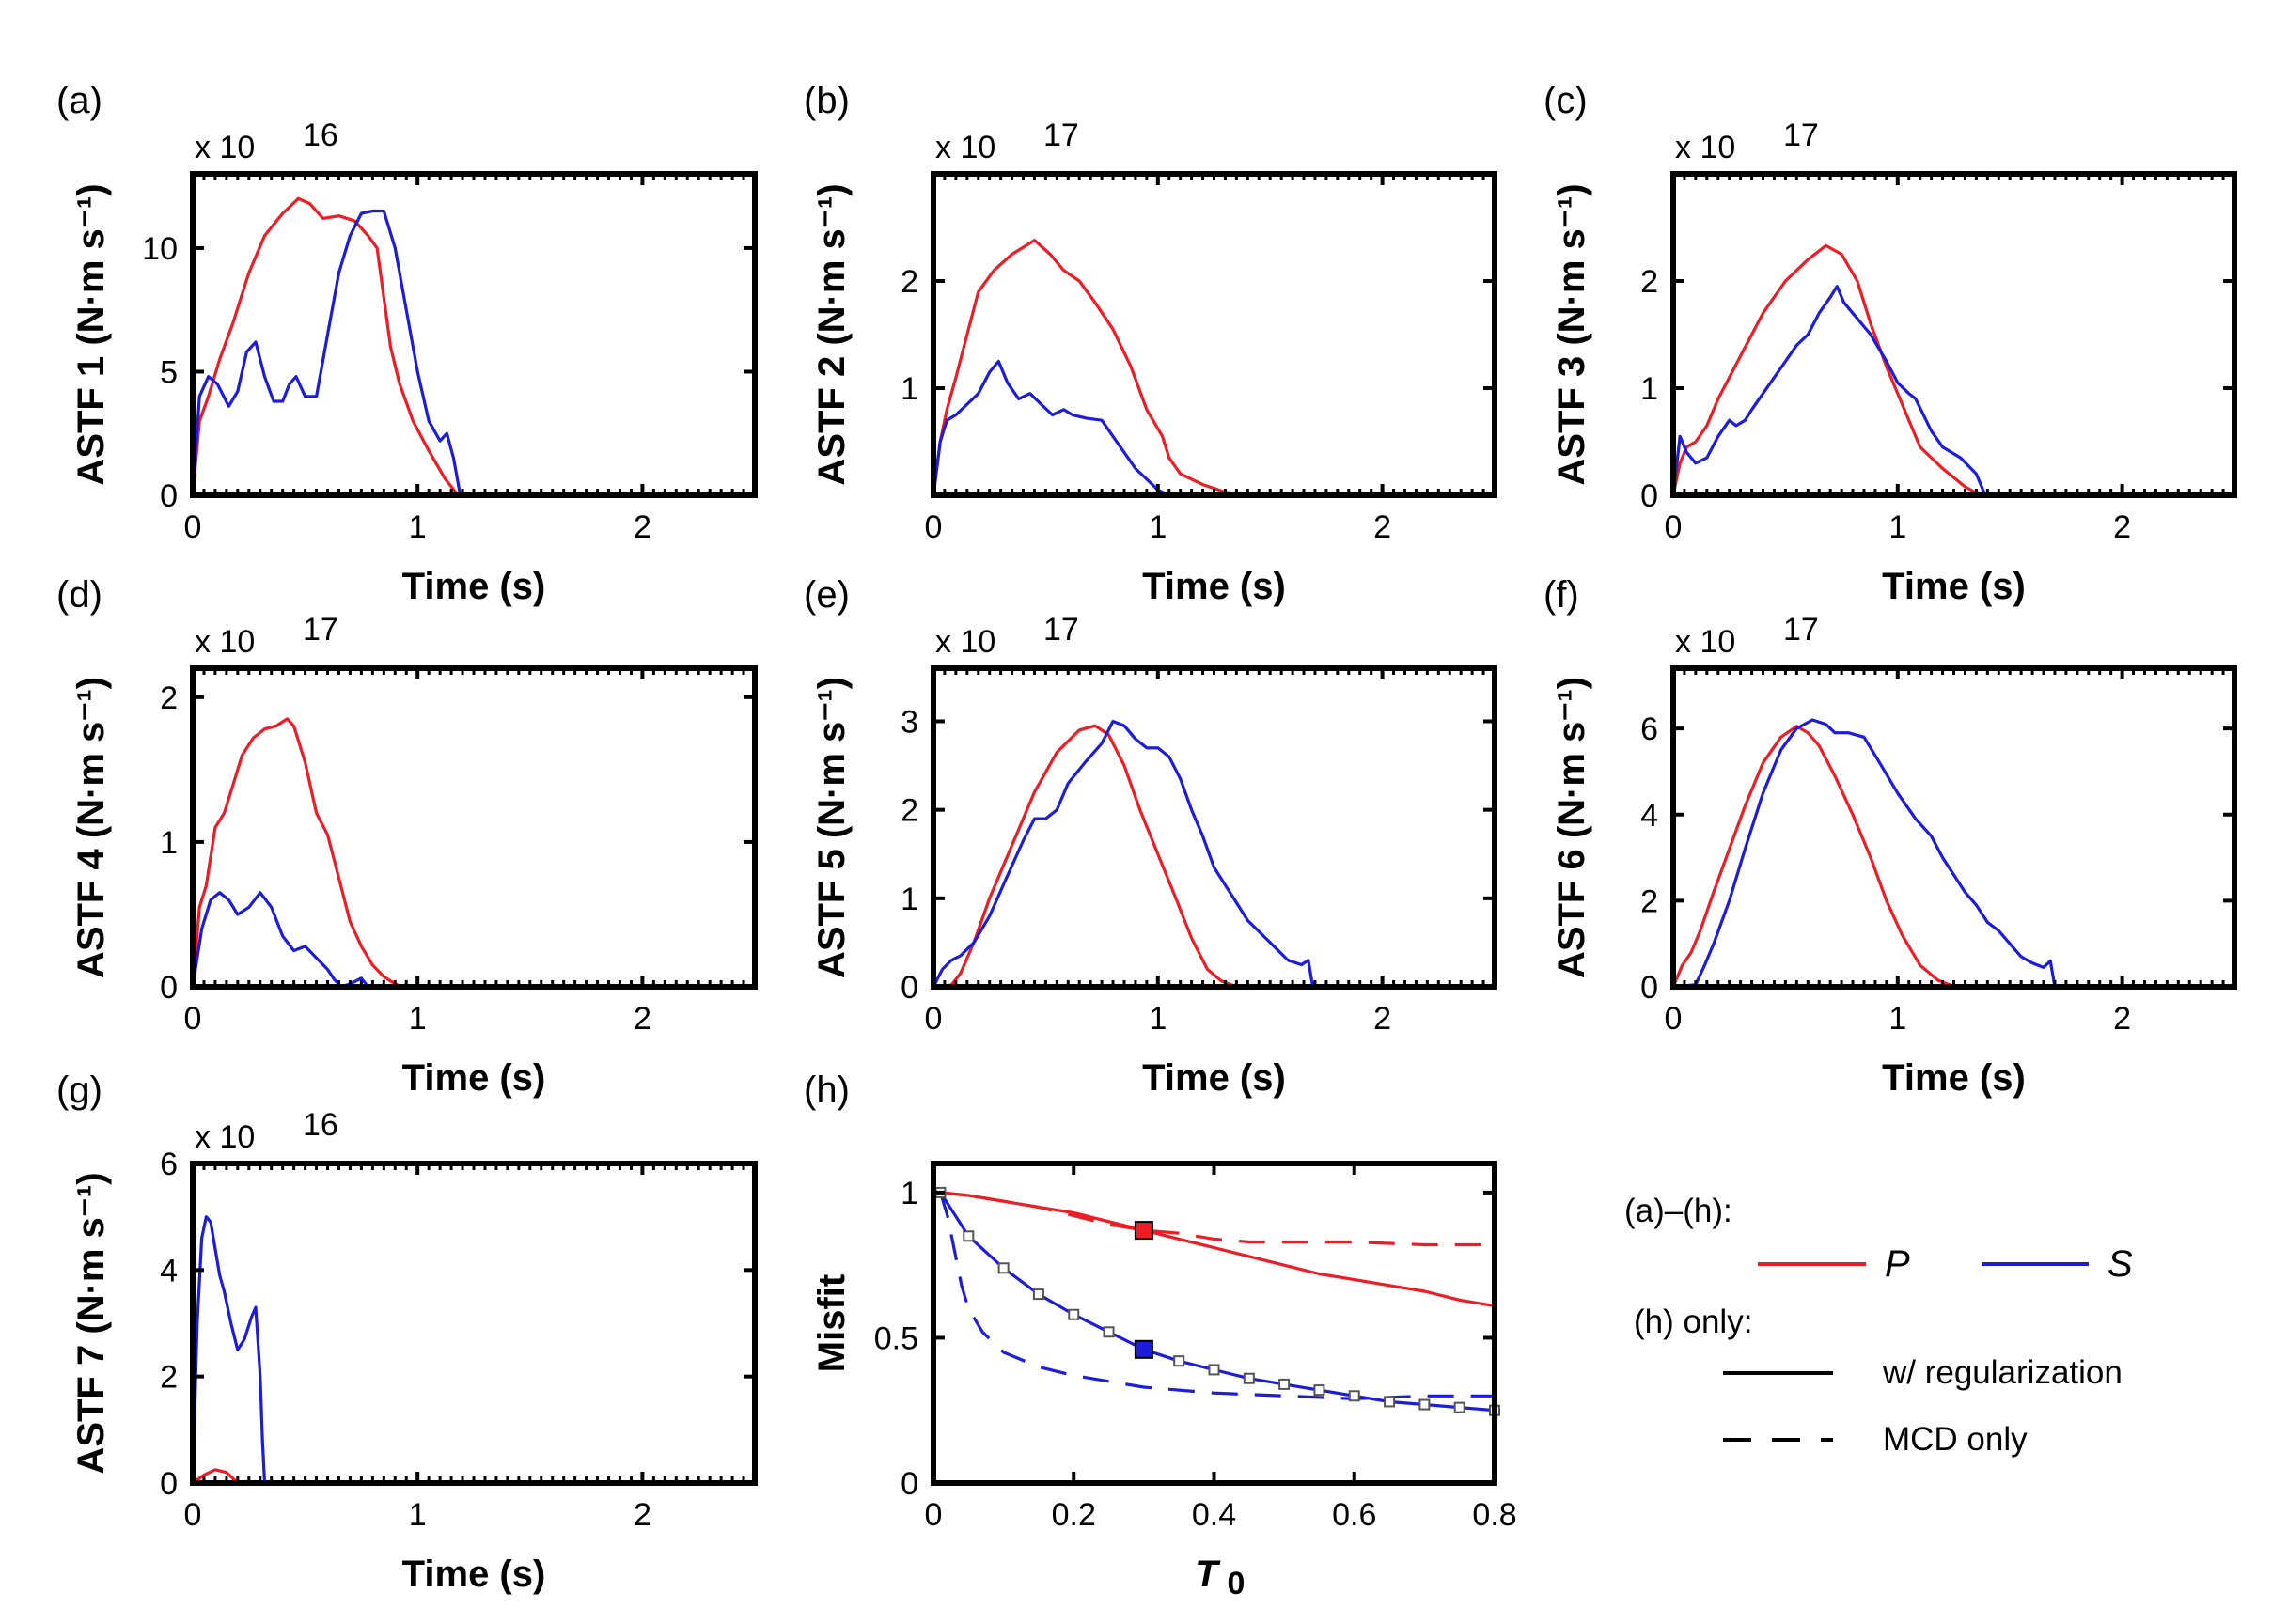 The height and width of the screenshot is (1624, 2272). I want to click on panel-letter: (e), so click(827, 595).